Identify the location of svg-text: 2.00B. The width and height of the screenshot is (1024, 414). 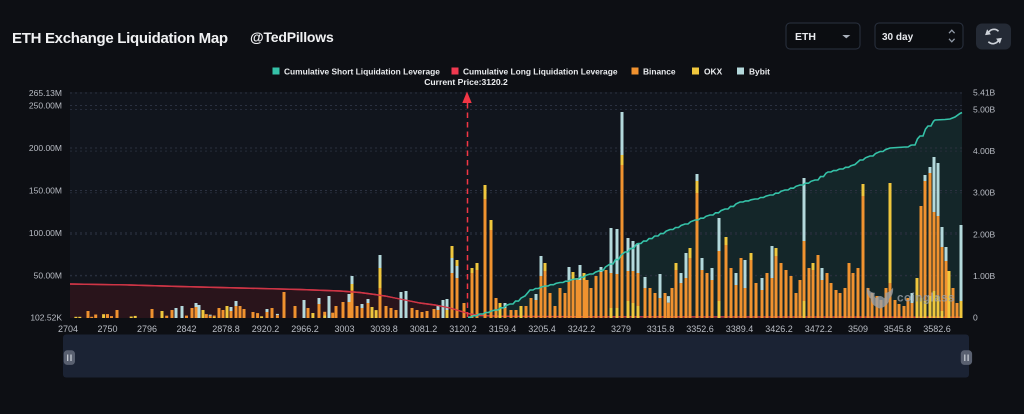
(984, 234).